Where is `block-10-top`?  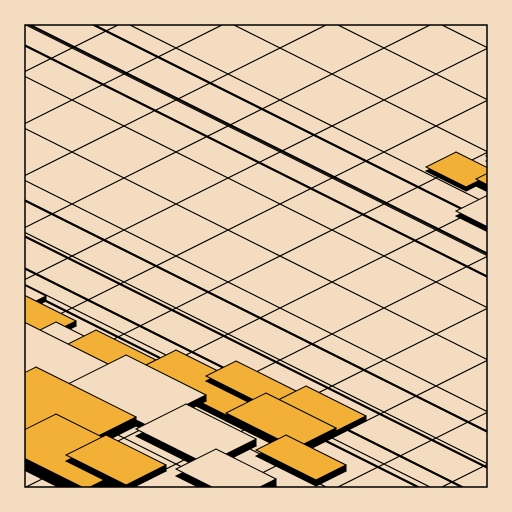 block-10-top is located at coordinates (470, 211).